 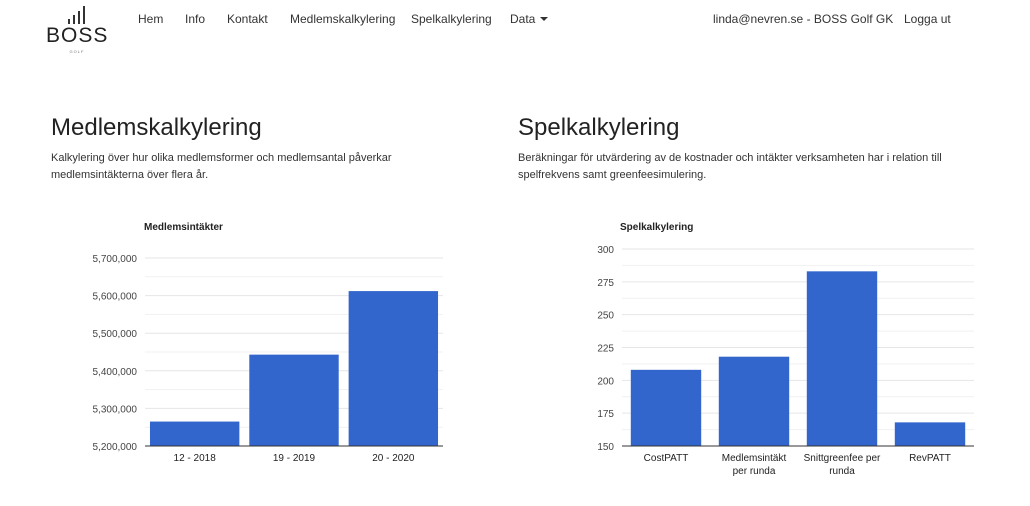 What do you see at coordinates (115, 447) in the screenshot?
I see `y-tick-label: 5,200,000` at bounding box center [115, 447].